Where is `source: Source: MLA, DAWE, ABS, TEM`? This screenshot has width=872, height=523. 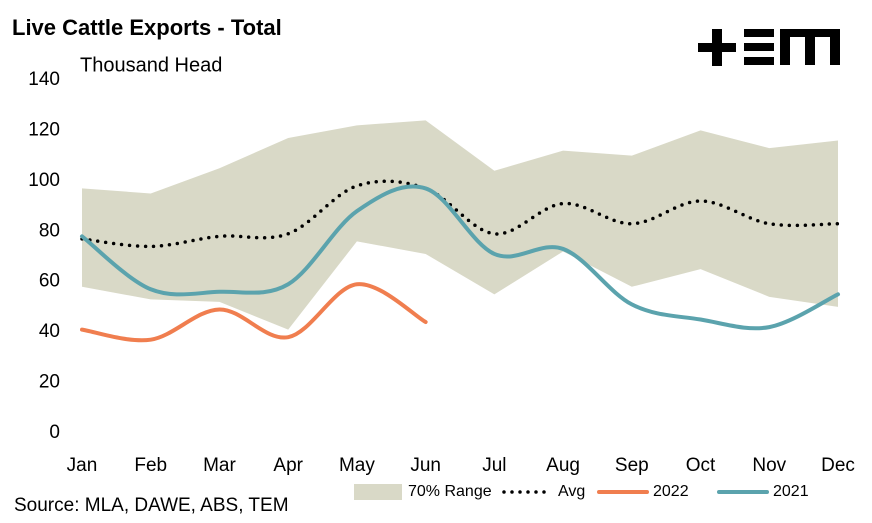 source: Source: MLA, DAWE, ABS, TEM is located at coordinates (151, 505).